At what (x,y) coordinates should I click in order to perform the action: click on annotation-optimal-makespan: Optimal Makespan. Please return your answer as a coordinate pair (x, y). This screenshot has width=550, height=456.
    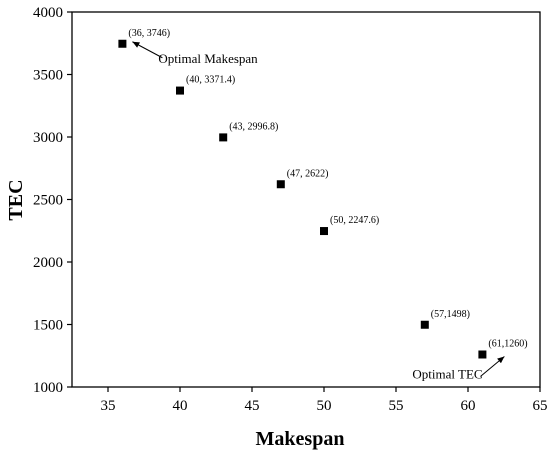
    Looking at the image, I should click on (208, 58).